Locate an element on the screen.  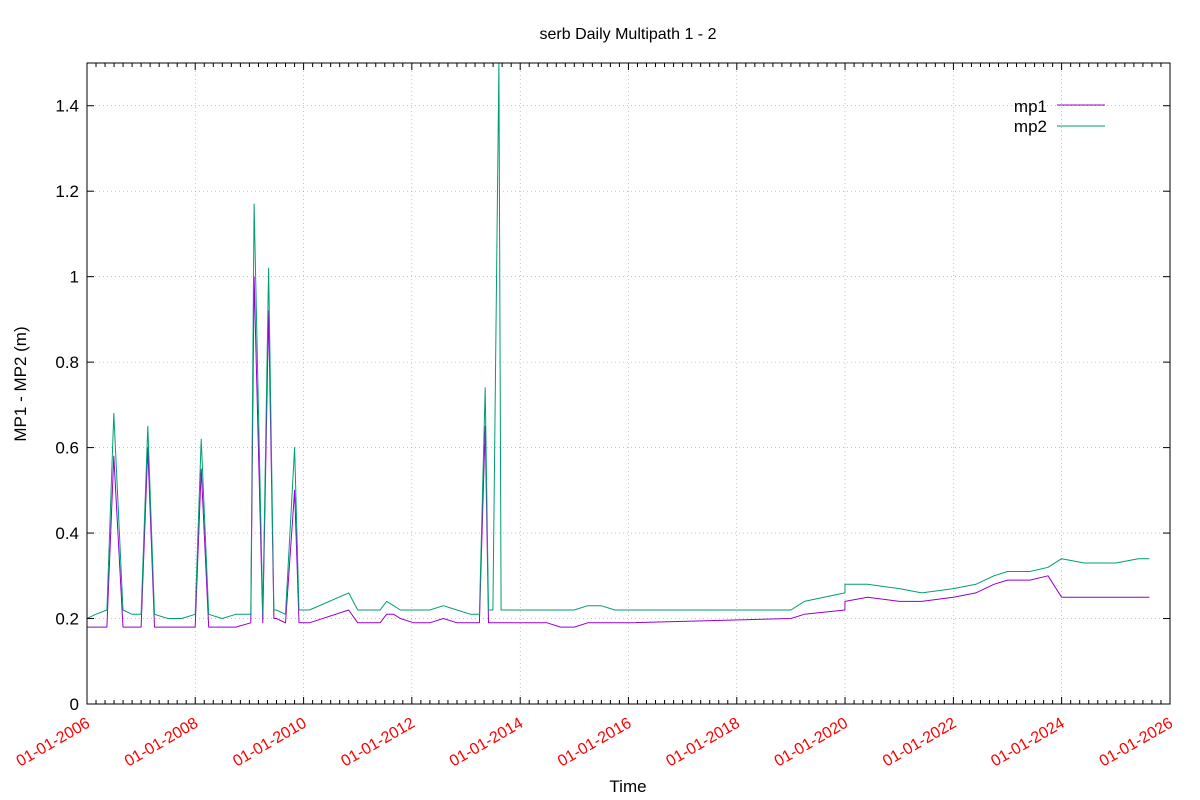
y-tick-label: 1 is located at coordinates (74, 277).